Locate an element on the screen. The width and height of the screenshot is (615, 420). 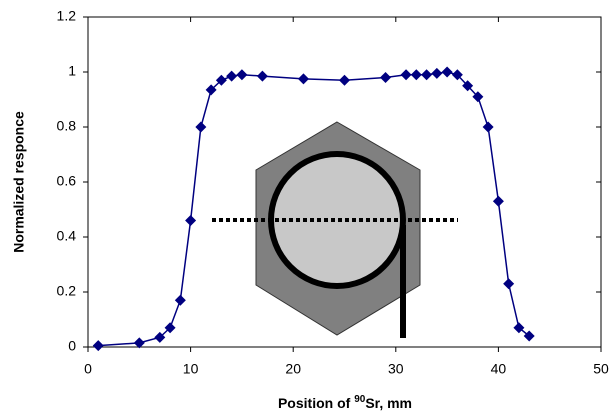
x-tick-label: 10 is located at coordinates (191, 369).